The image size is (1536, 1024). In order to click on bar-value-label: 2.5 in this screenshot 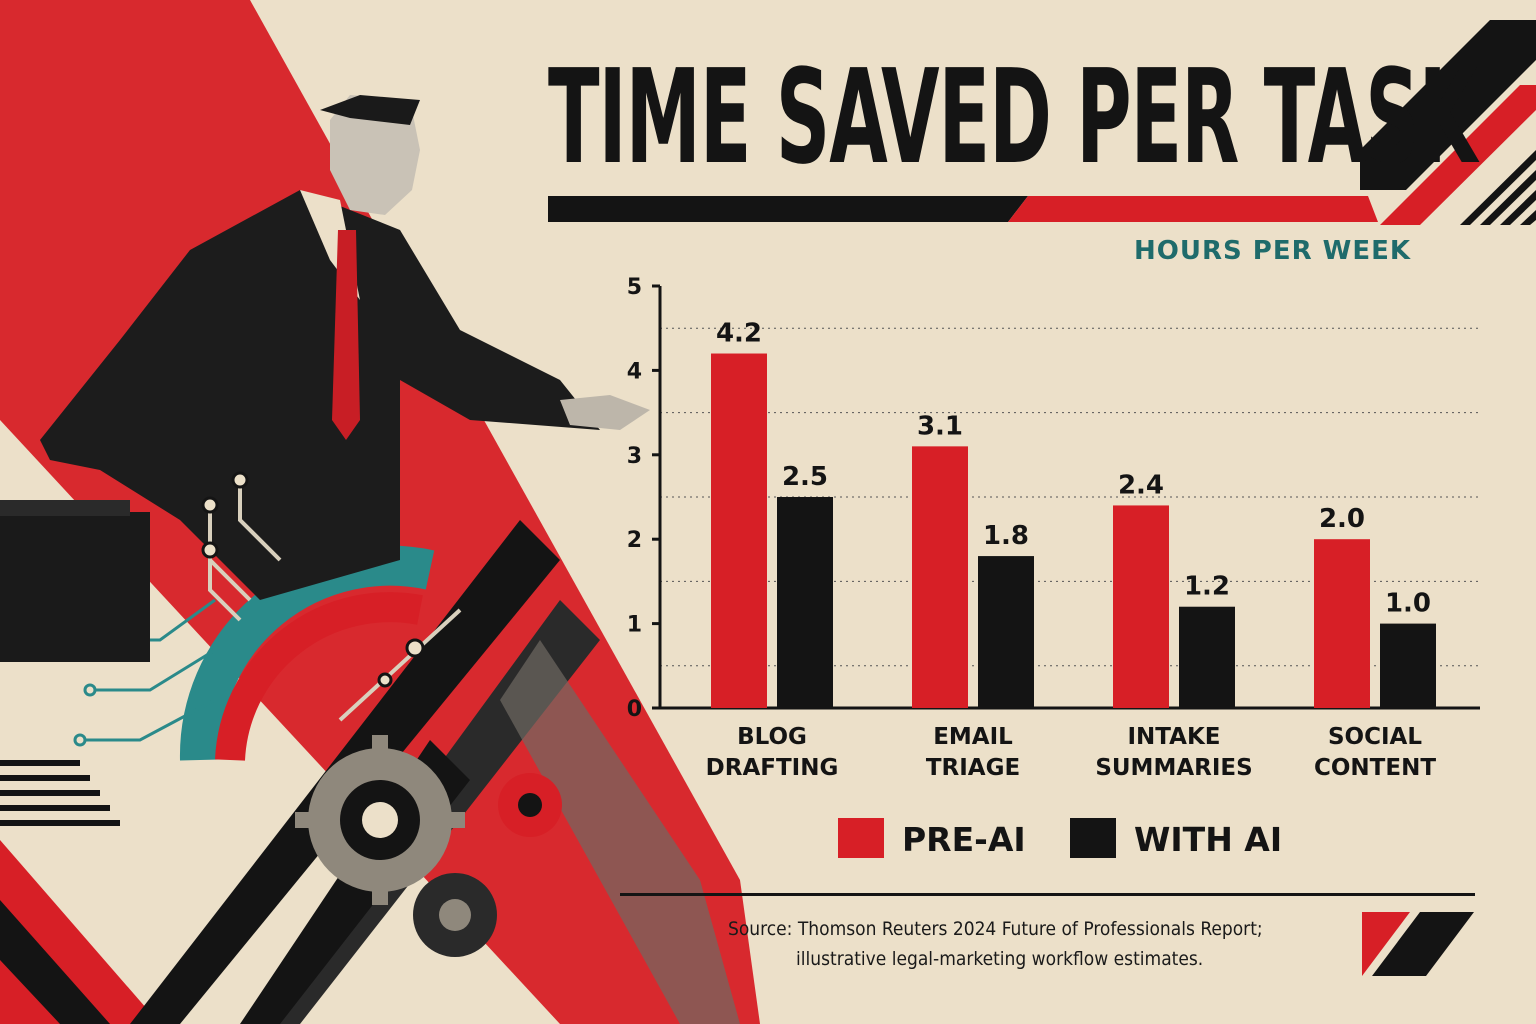, I will do `click(805, 477)`.